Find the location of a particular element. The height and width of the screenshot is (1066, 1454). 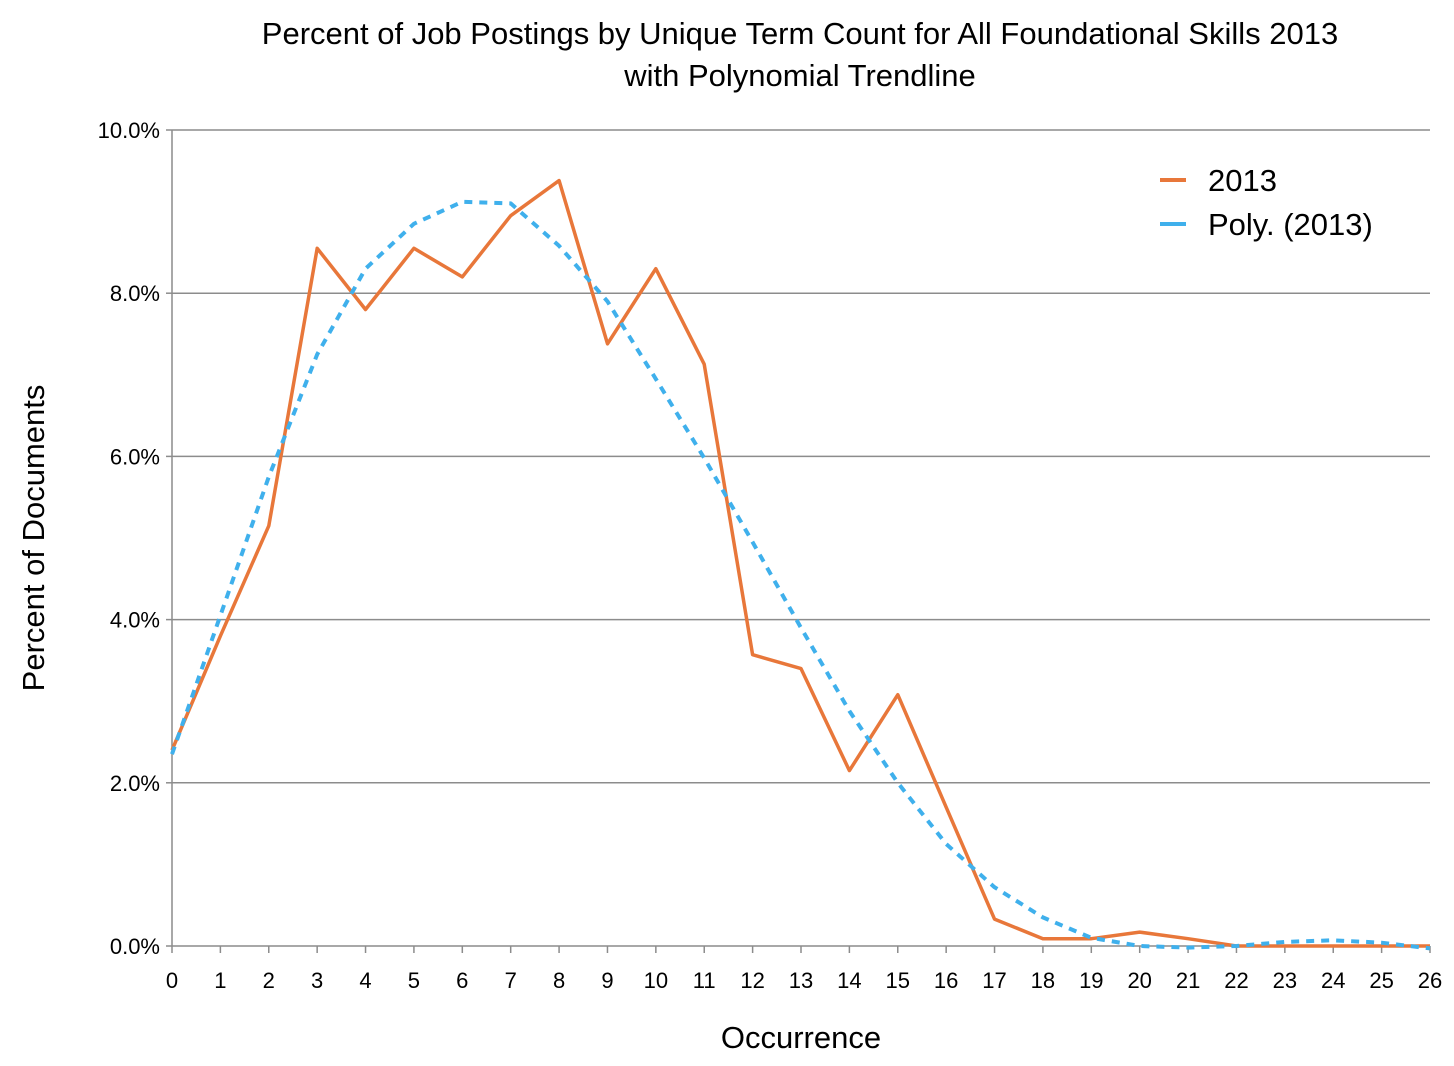

x-tick-label: 5 is located at coordinates (414, 980).